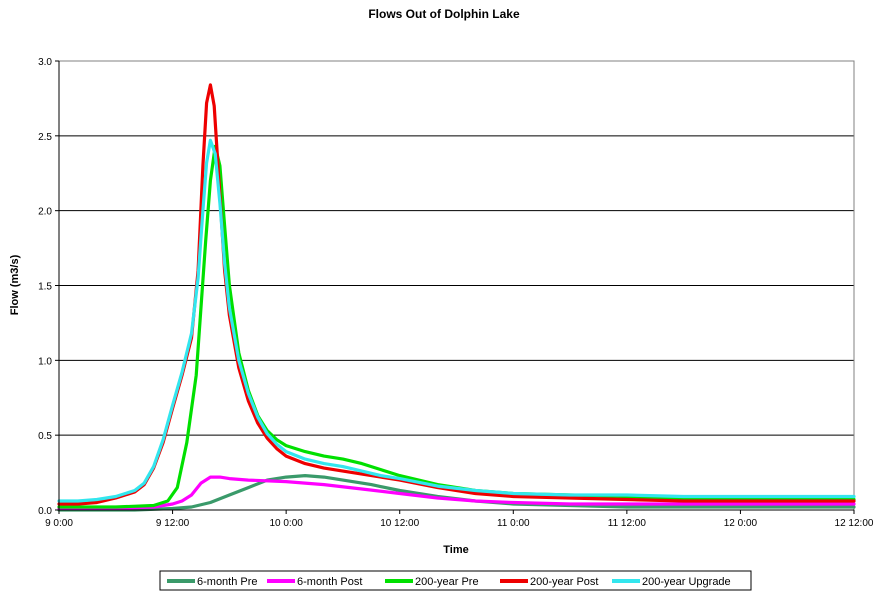 The height and width of the screenshot is (594, 877). What do you see at coordinates (45, 511) in the screenshot?
I see `y-tick-label: 0.0` at bounding box center [45, 511].